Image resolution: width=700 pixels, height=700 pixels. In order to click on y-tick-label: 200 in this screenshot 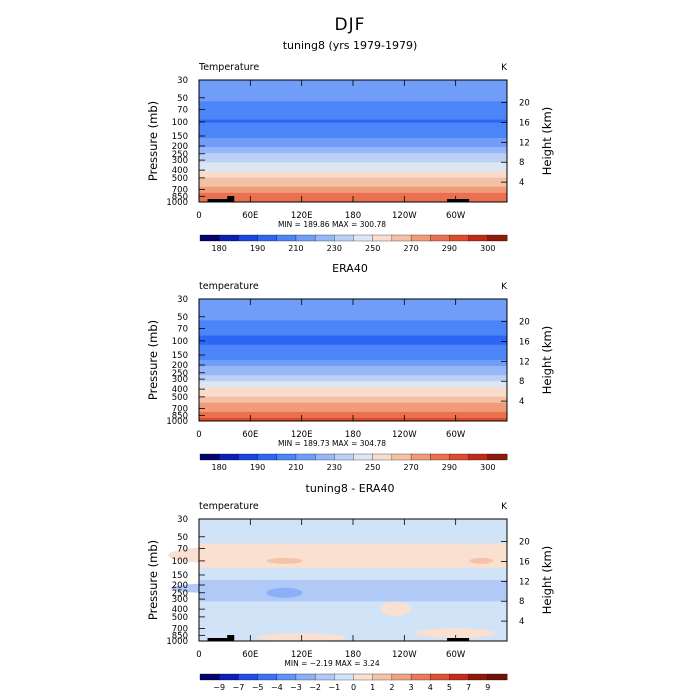, I will do `click(180, 147)`.